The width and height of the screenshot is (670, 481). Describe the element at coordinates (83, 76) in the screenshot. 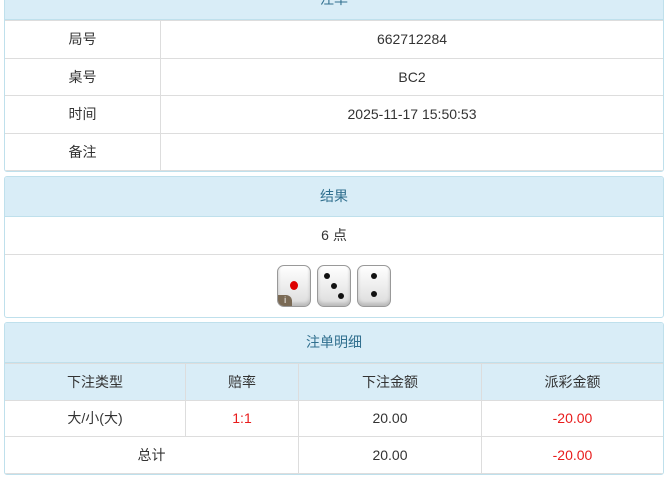

I see `table-label: 桌号` at that location.